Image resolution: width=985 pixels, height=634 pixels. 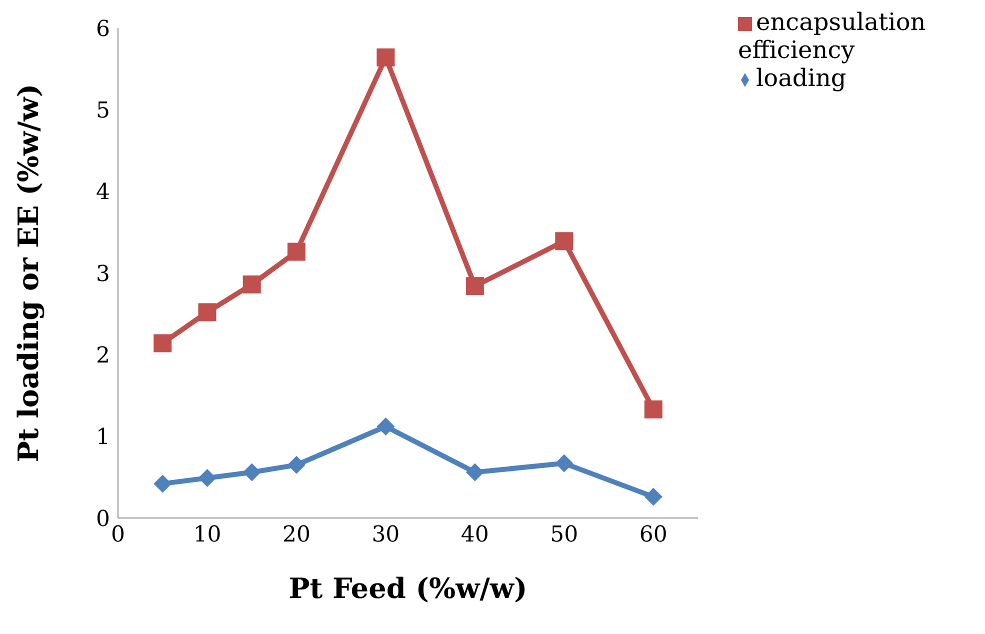 What do you see at coordinates (653, 535) in the screenshot?
I see `x-tick-label: 60` at bounding box center [653, 535].